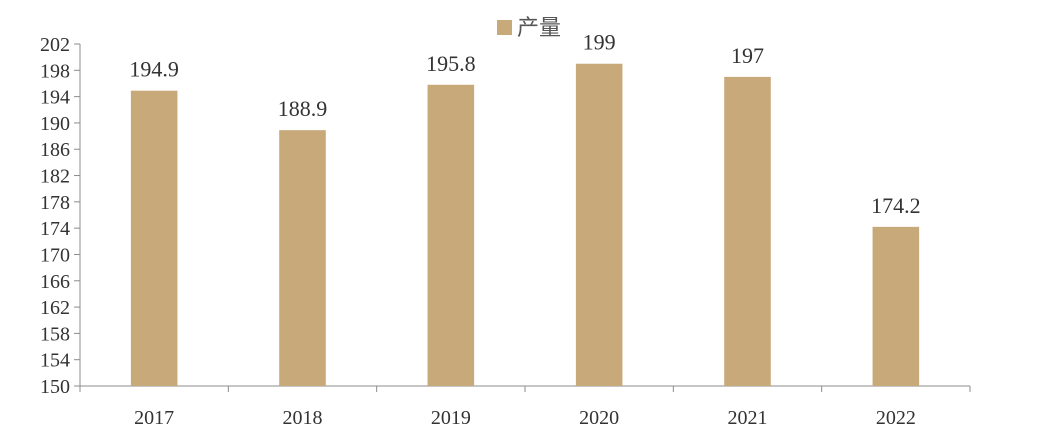 The height and width of the screenshot is (428, 1040). Describe the element at coordinates (504, 27) in the screenshot. I see `legend-swatch` at that location.